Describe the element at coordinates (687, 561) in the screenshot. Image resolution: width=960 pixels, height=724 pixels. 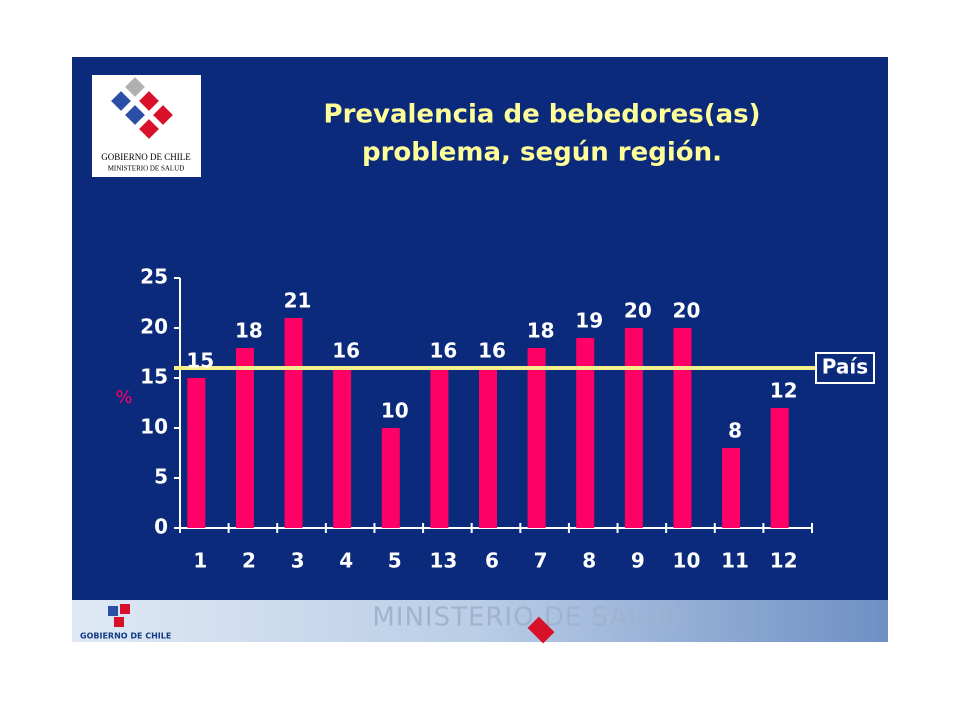
I see `x-tick-label: 10` at that location.